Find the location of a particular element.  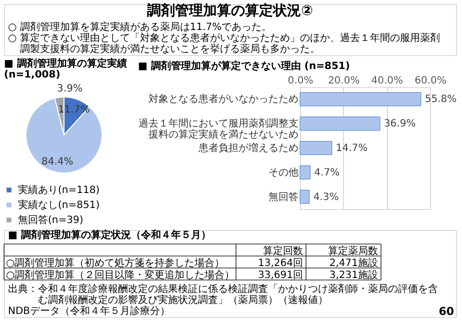

data-label: 3.9% is located at coordinates (69, 88).